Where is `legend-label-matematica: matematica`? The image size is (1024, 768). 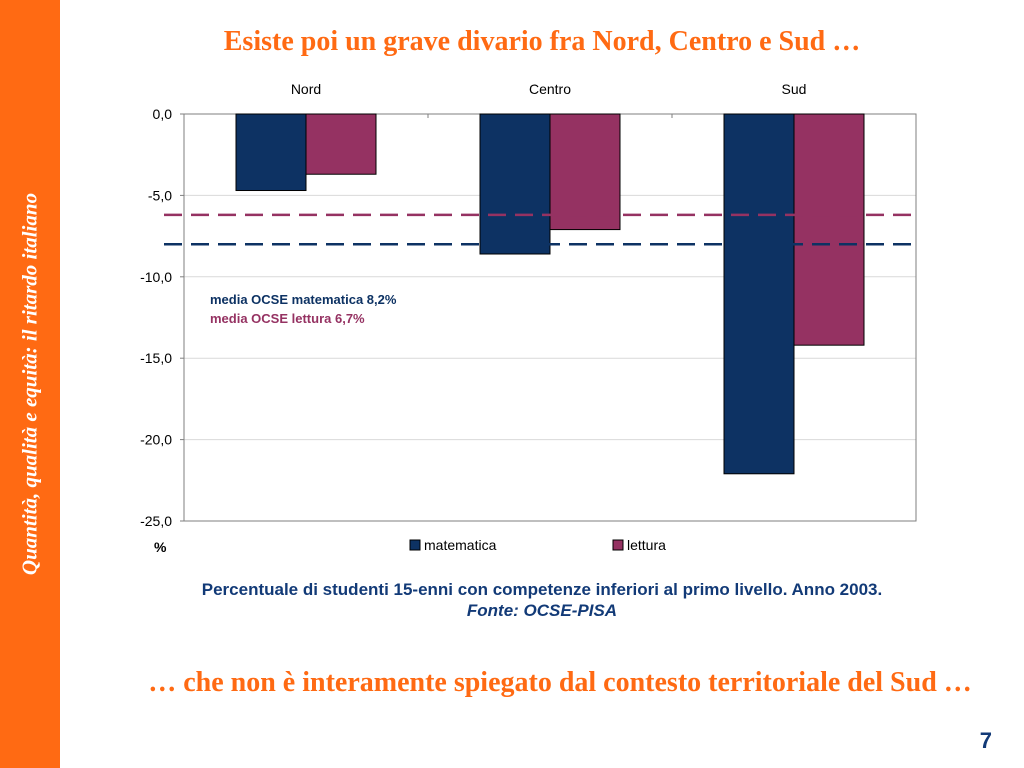 legend-label-matematica: matematica is located at coordinates (460, 545).